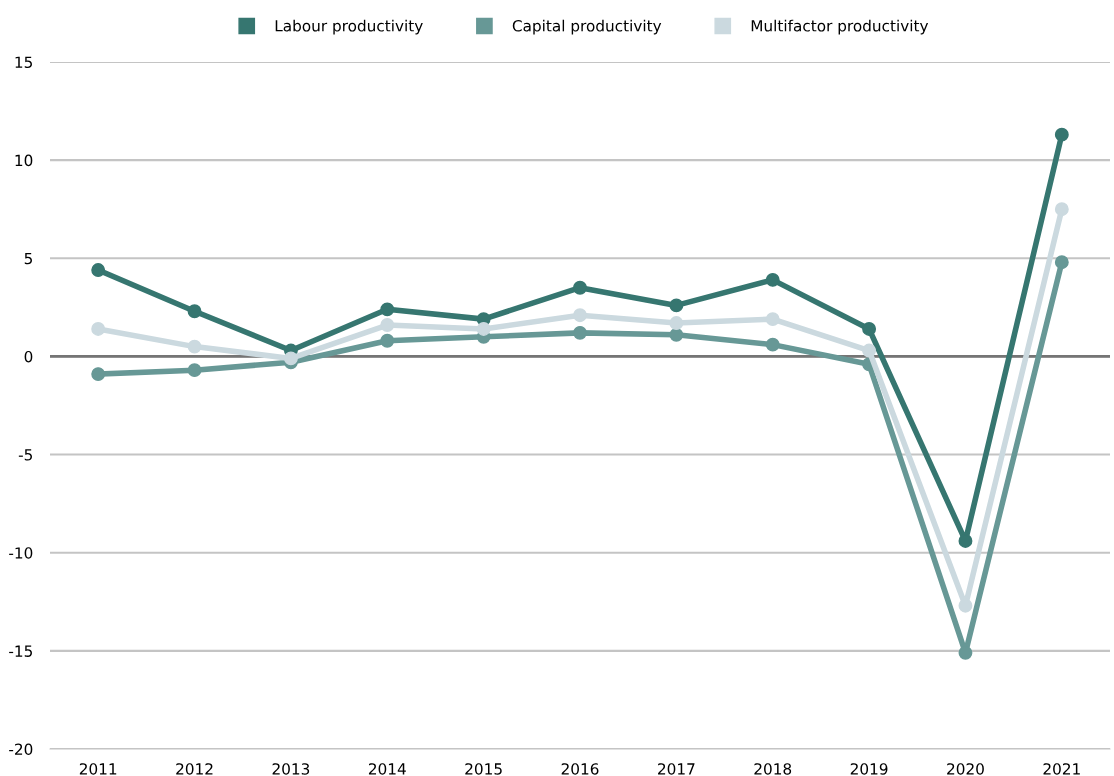  Describe the element at coordinates (24, 160) in the screenshot. I see `y-tick-label: 10` at that location.